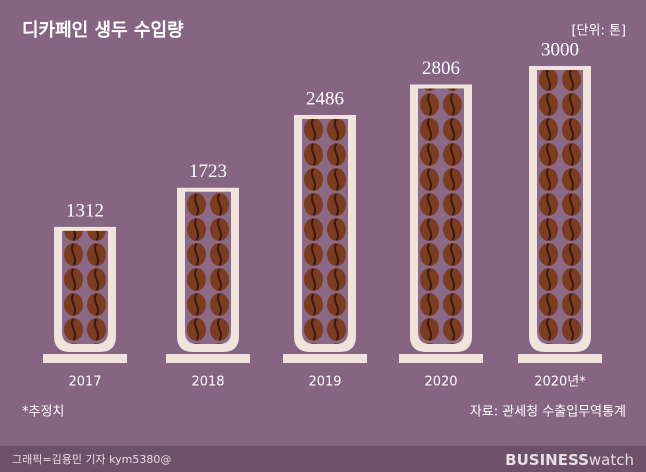  Describe the element at coordinates (548, 412) in the screenshot. I see `source: 자료: 관세청 수출입무역통계` at that location.